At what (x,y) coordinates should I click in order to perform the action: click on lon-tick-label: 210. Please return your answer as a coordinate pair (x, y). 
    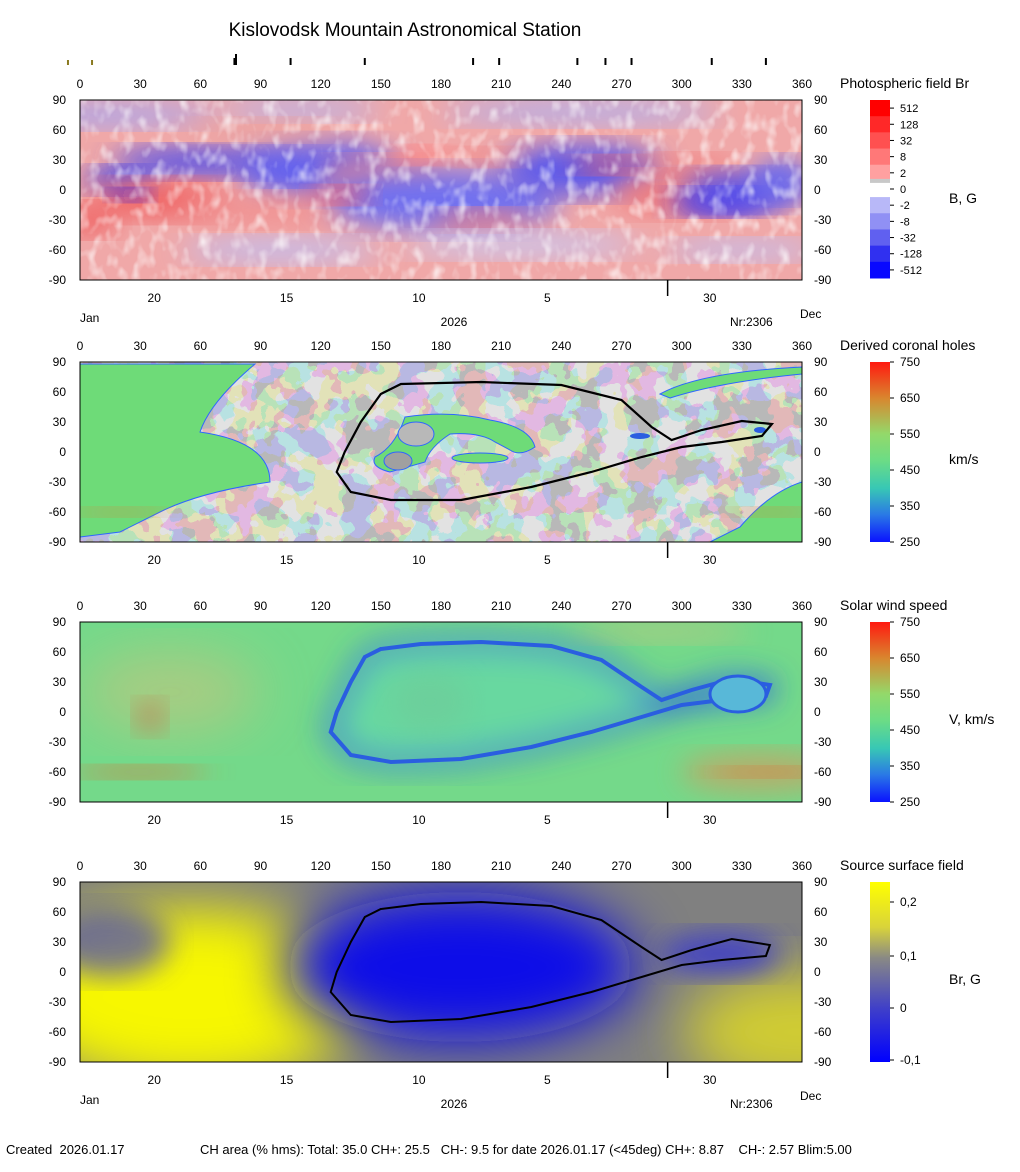
    Looking at the image, I should click on (501, 606).